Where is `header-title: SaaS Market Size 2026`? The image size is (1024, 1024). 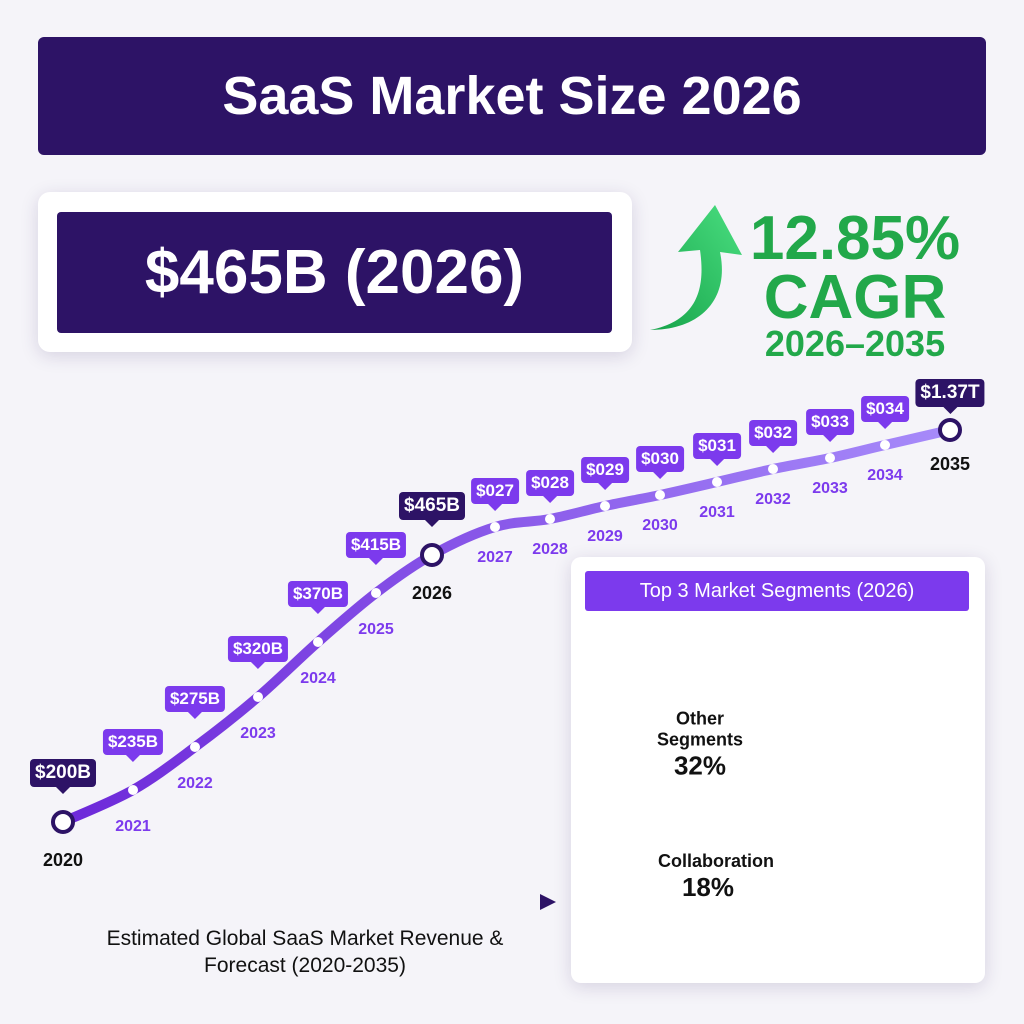
header-title: SaaS Market Size 2026 is located at coordinates (512, 96).